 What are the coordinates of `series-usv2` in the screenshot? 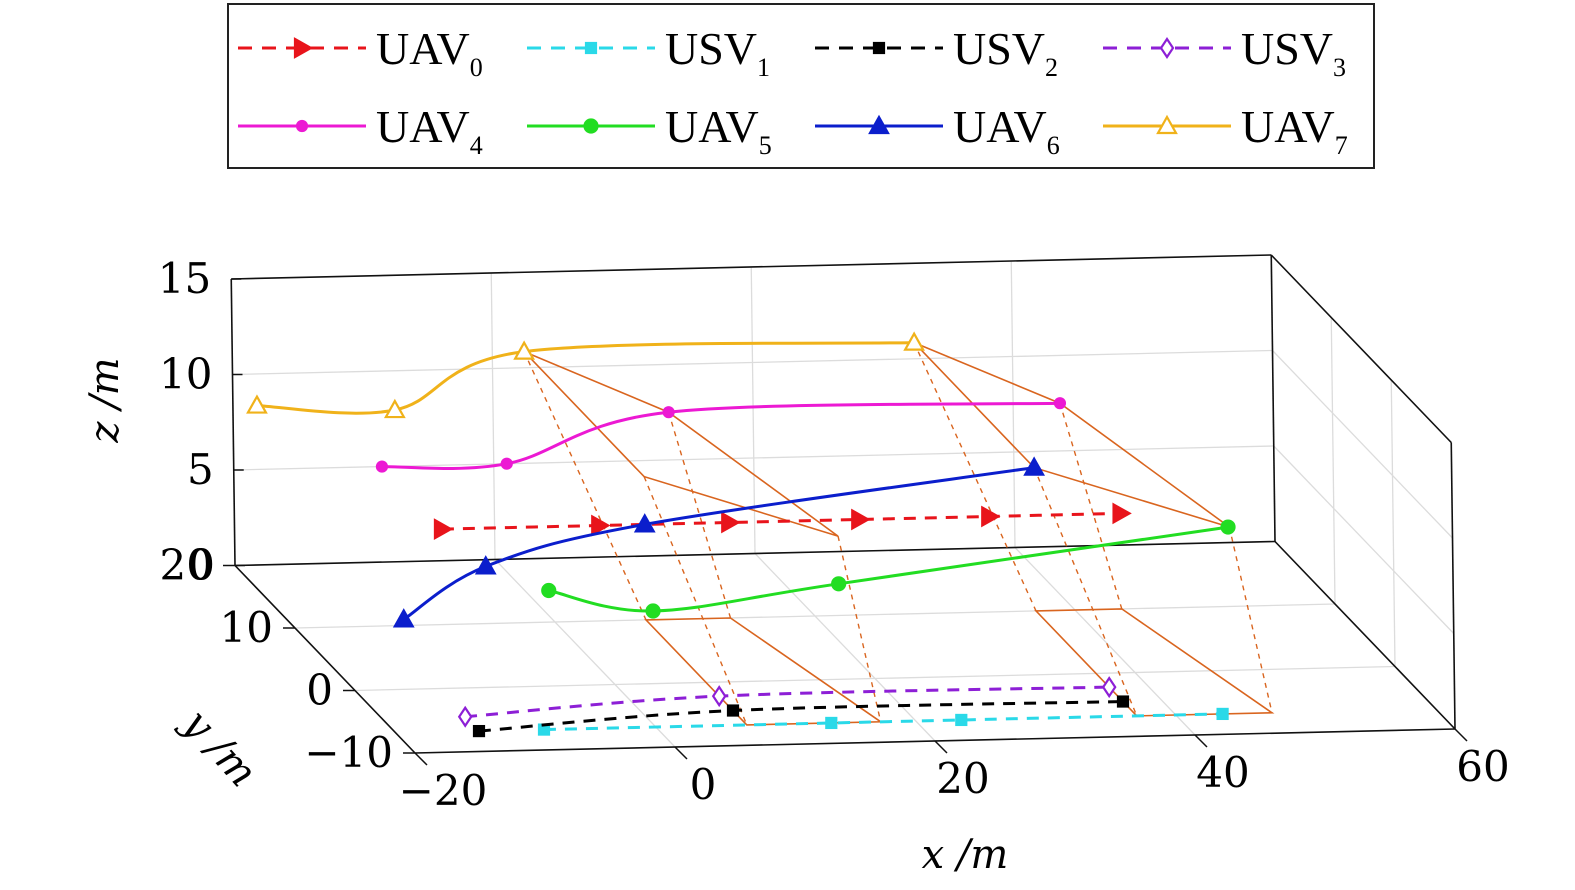 It's located at (801, 716).